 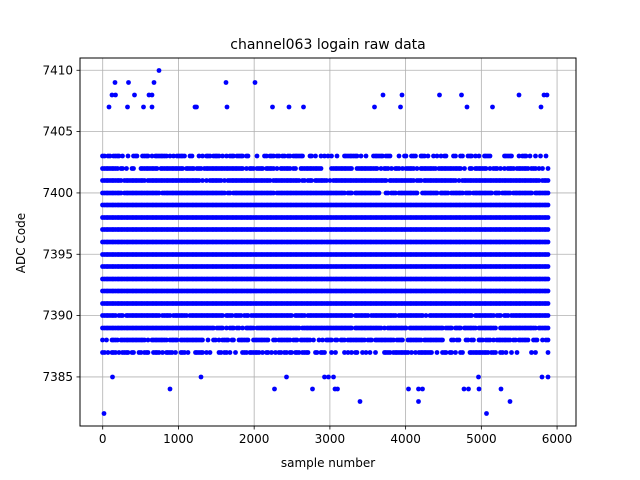 What do you see at coordinates (57, 254) in the screenshot?
I see `y-tick-label: 7395` at bounding box center [57, 254].